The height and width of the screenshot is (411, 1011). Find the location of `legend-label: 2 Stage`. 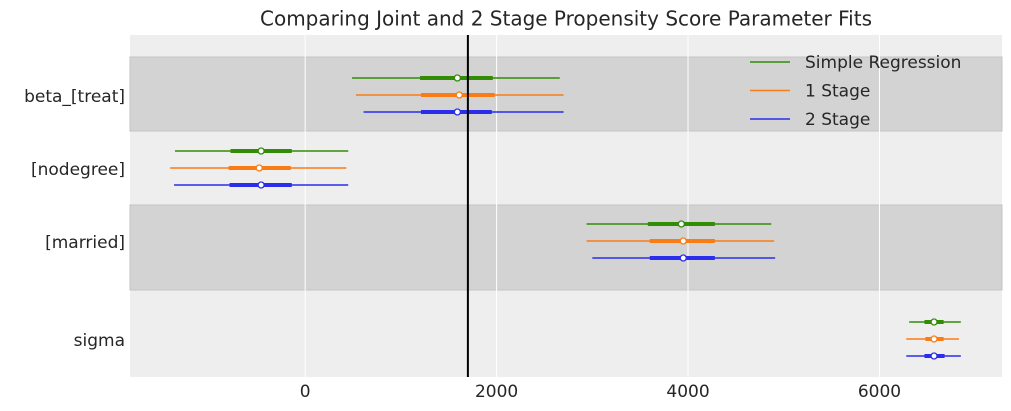

legend-label: 2 Stage is located at coordinates (837, 120).